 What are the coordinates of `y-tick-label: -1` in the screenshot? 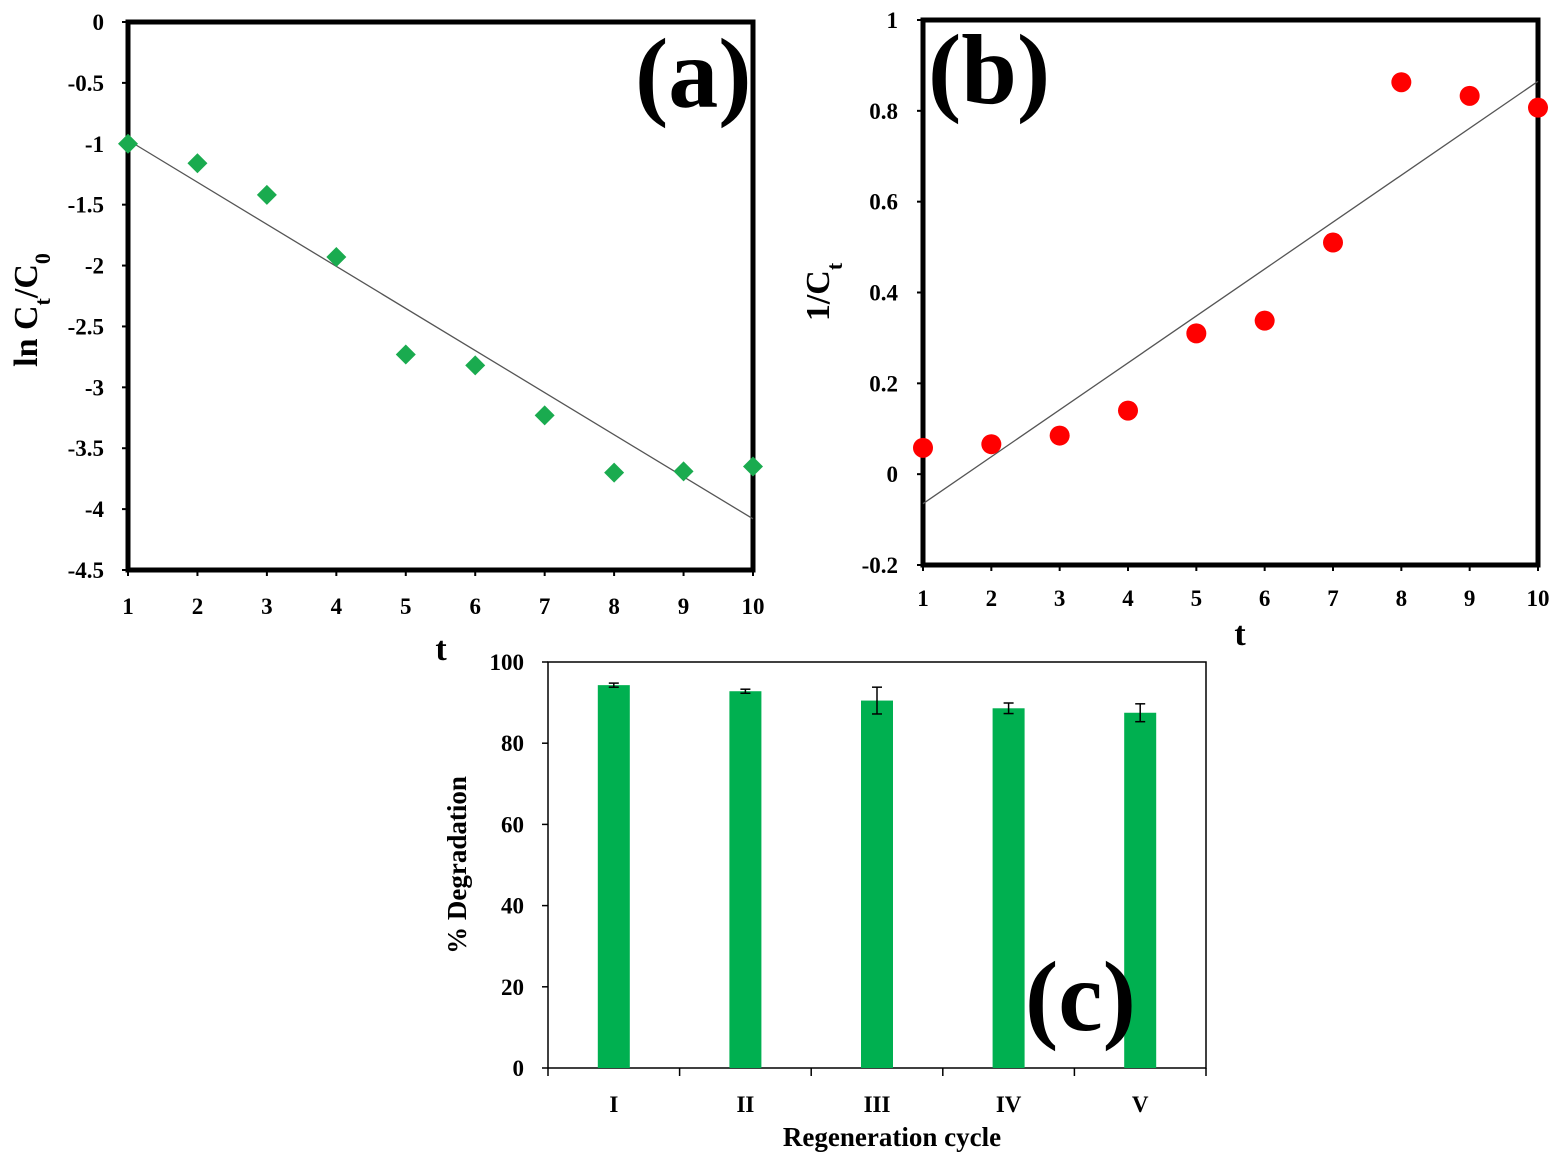 It's located at (94, 144).